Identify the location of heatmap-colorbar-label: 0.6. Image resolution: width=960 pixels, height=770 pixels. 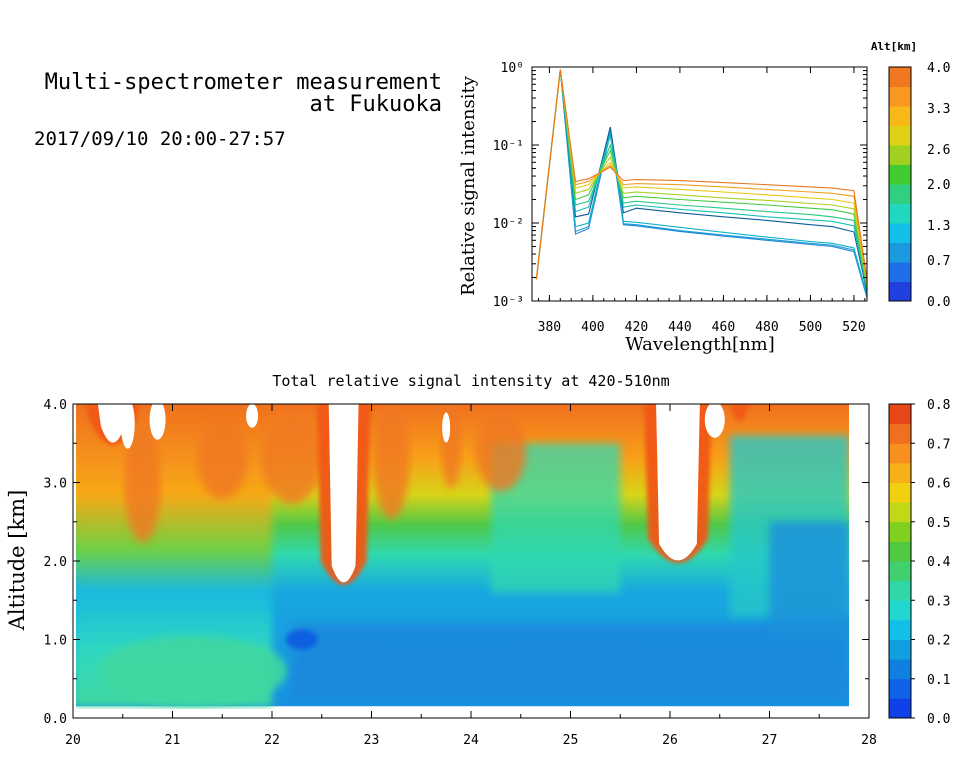
(938, 484).